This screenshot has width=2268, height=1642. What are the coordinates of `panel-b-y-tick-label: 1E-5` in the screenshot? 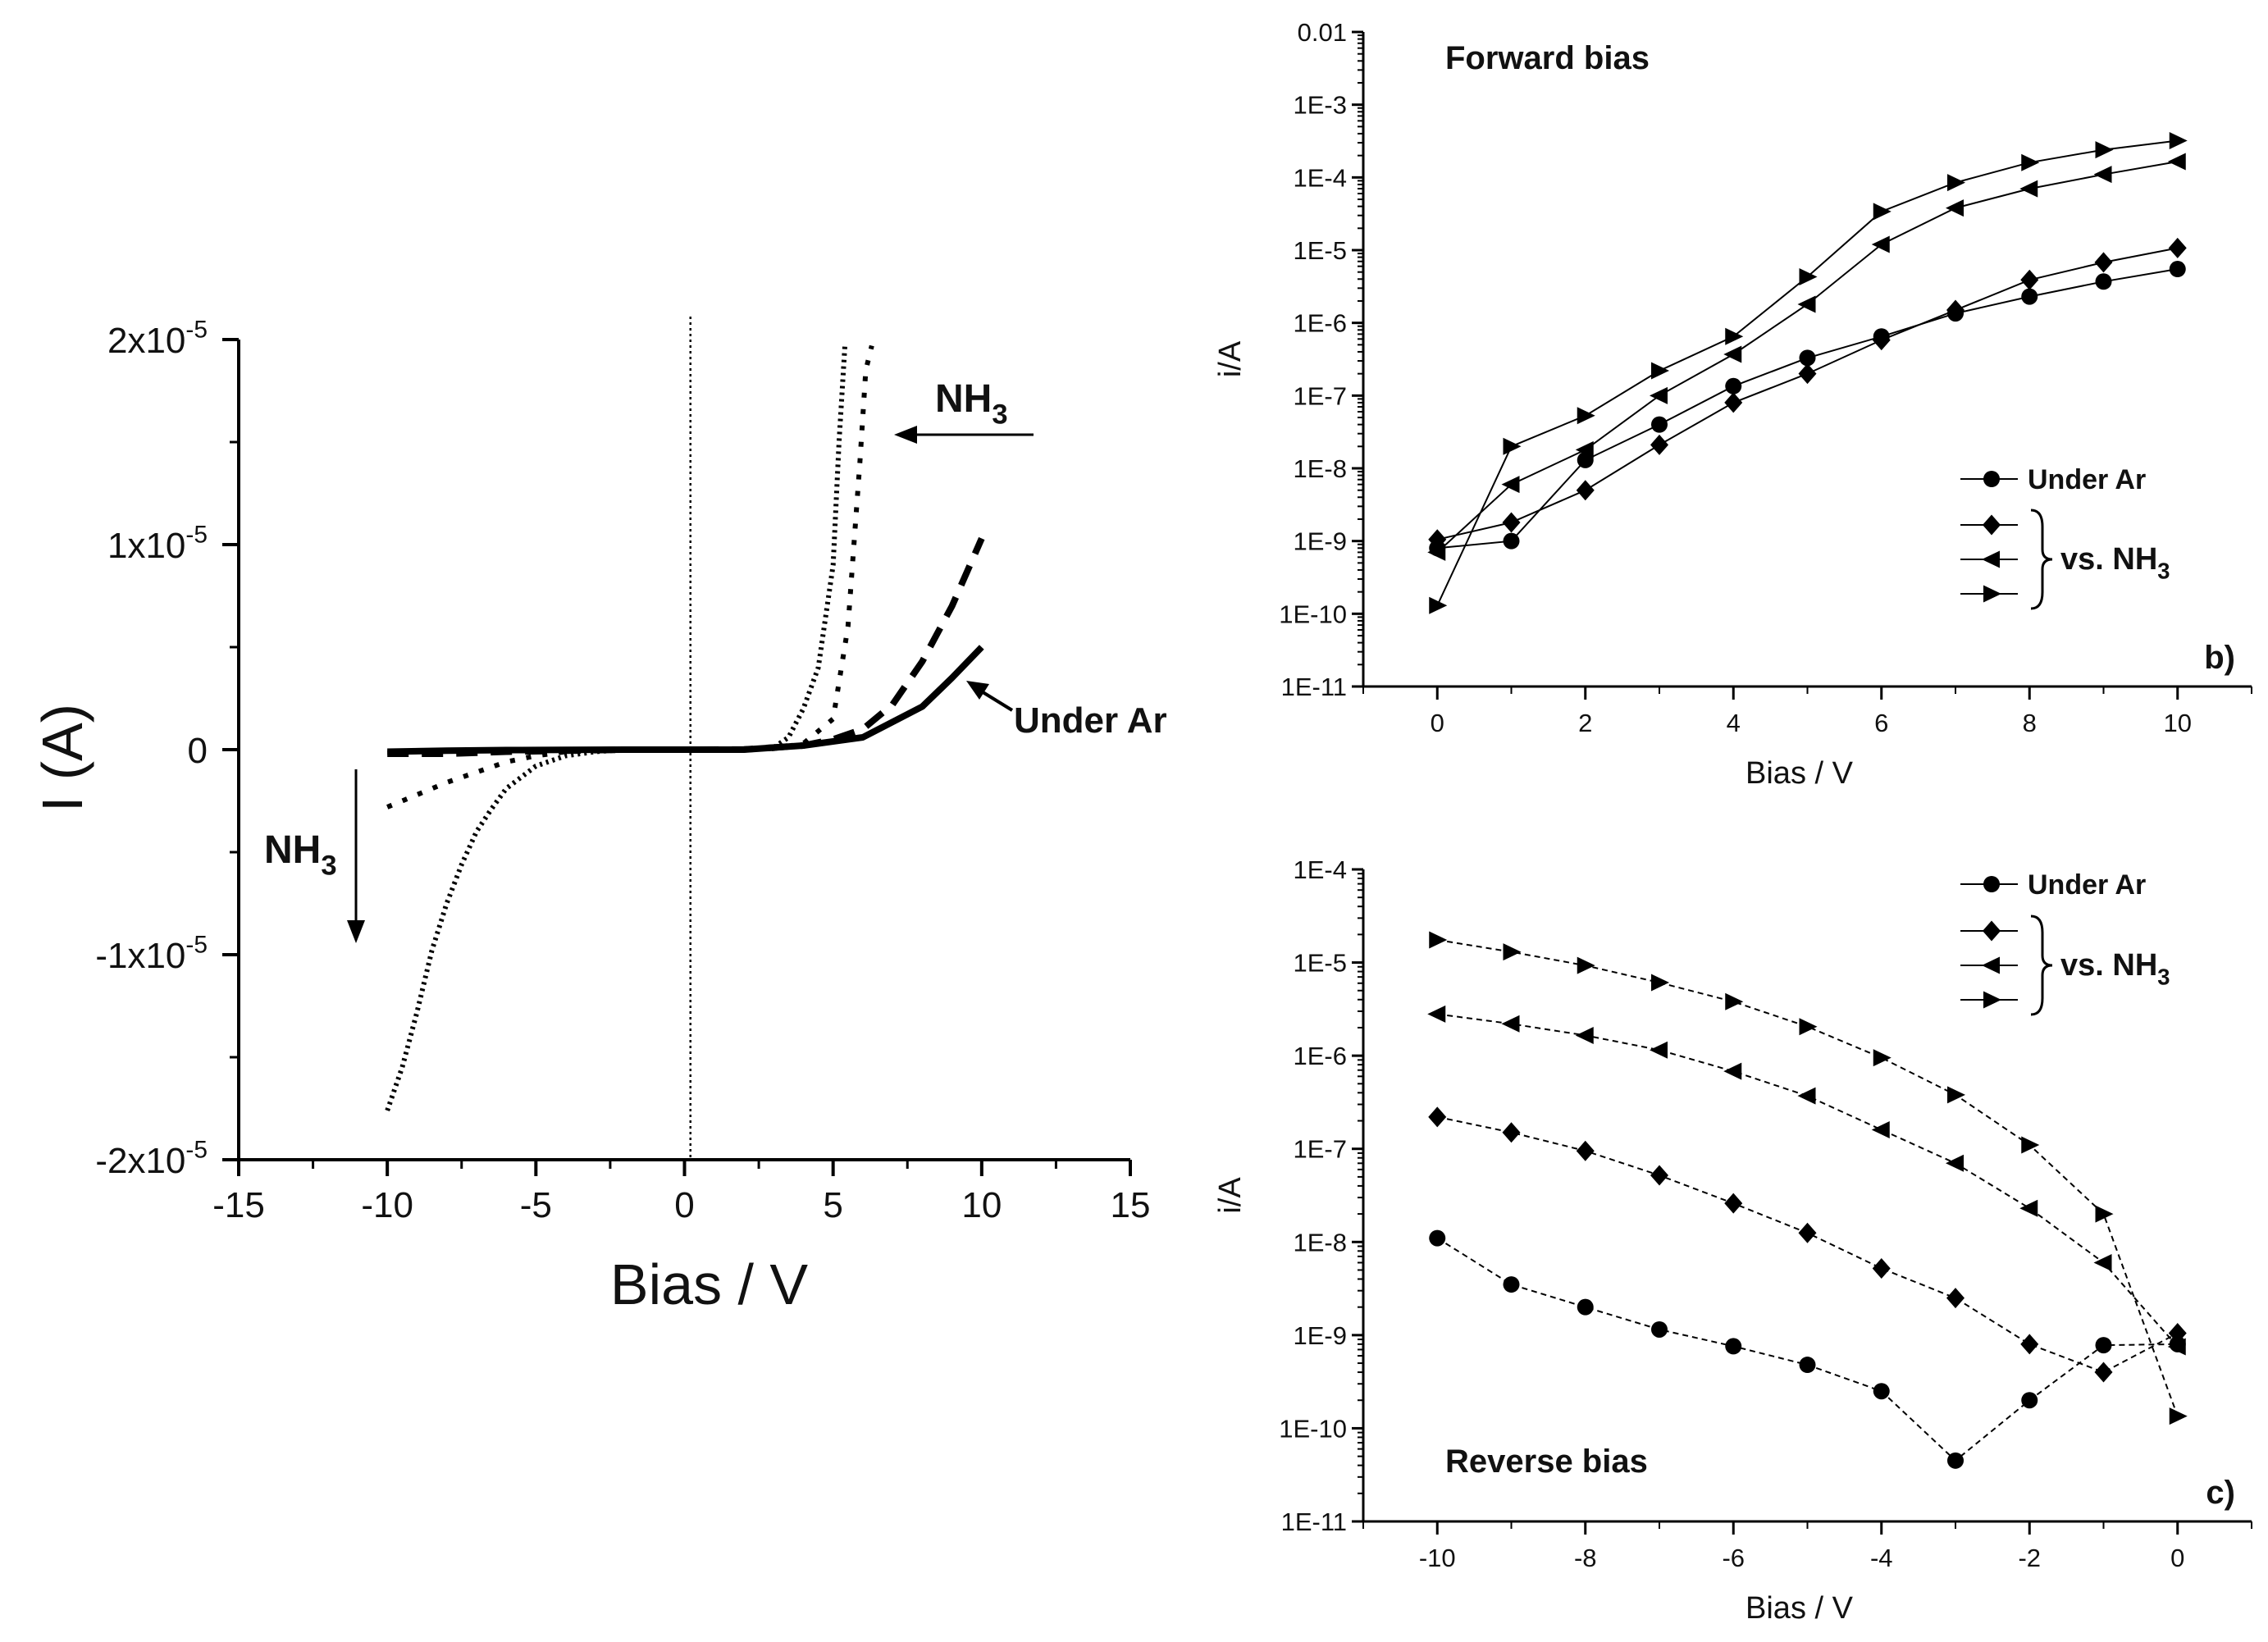 It's located at (1321, 250).